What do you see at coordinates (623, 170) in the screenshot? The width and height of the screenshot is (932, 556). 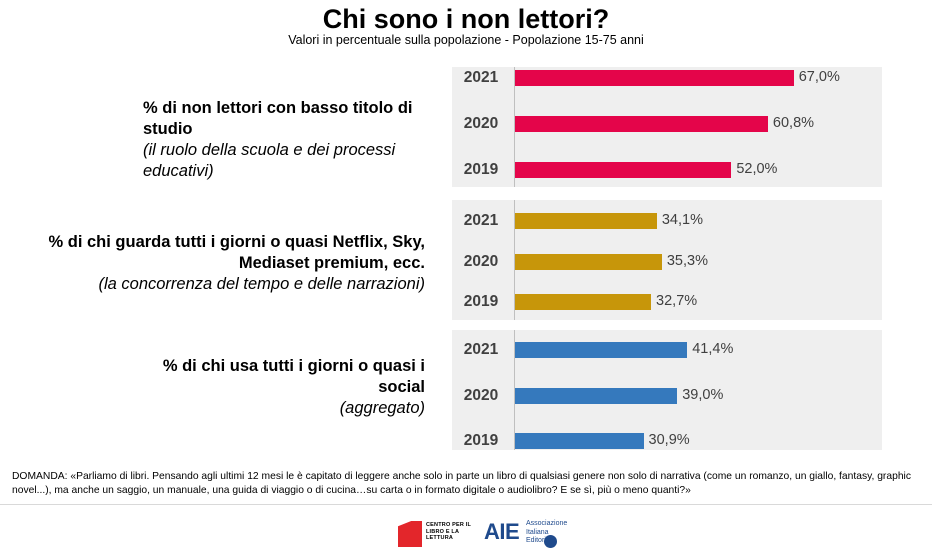 I see `bar-1-2019` at bounding box center [623, 170].